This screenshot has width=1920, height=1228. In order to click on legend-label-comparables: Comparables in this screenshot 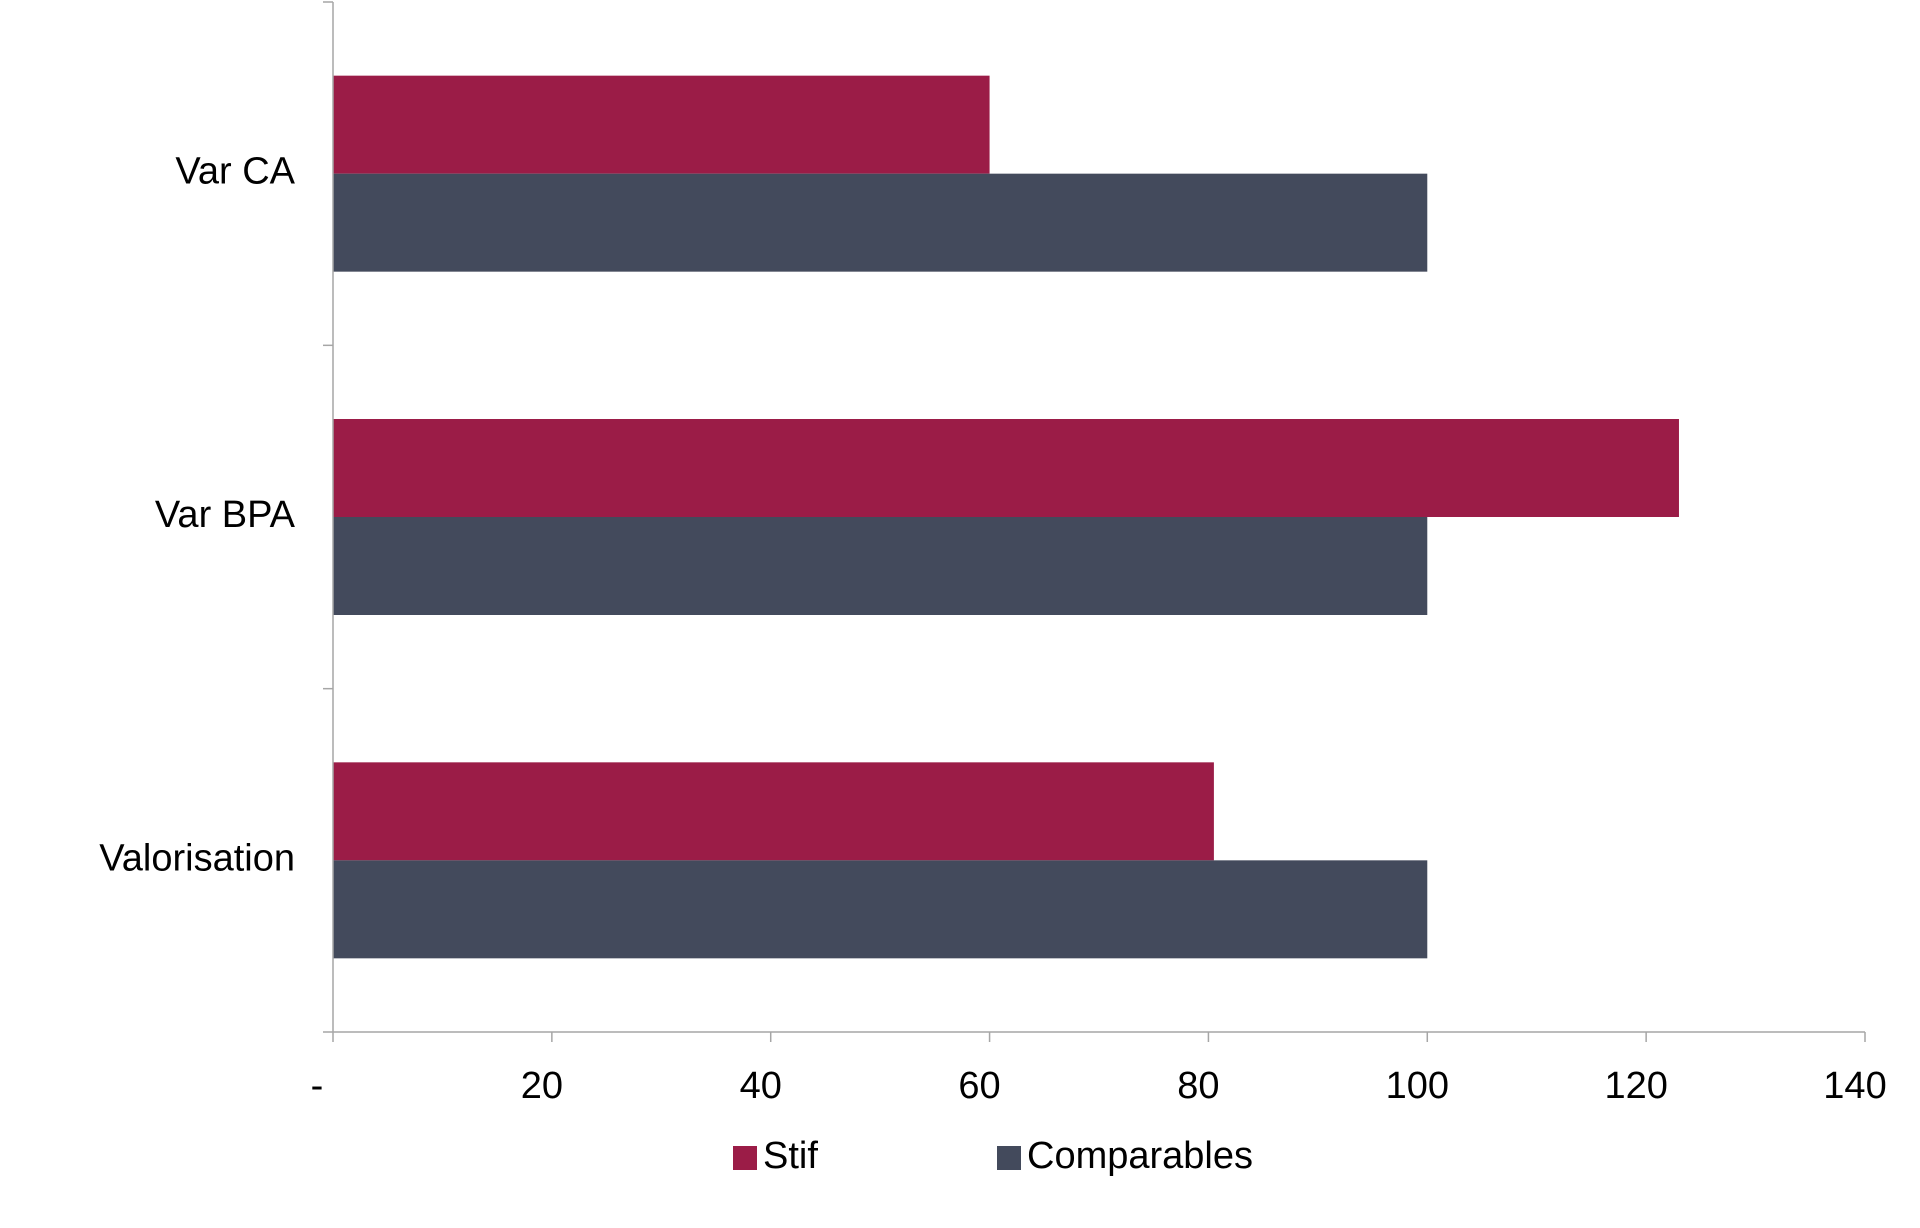, I will do `click(1140, 1156)`.